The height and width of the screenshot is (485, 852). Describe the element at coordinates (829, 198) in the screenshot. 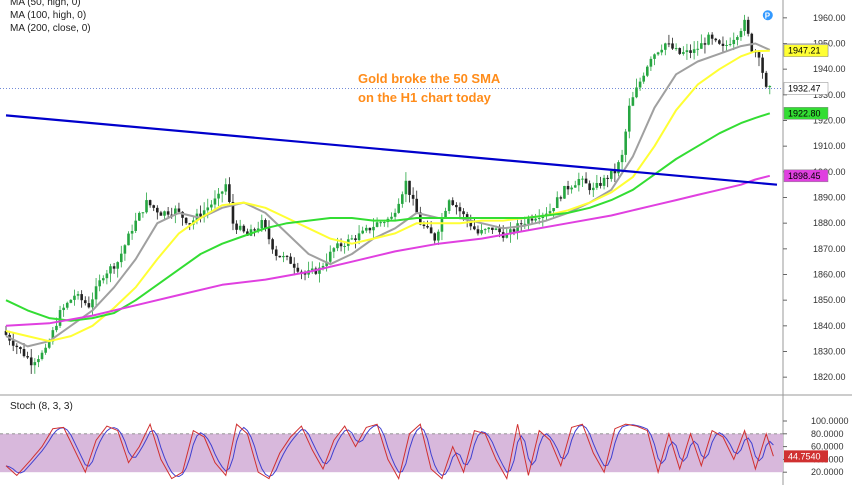

I see `y-tick-label: 1890.00` at that location.